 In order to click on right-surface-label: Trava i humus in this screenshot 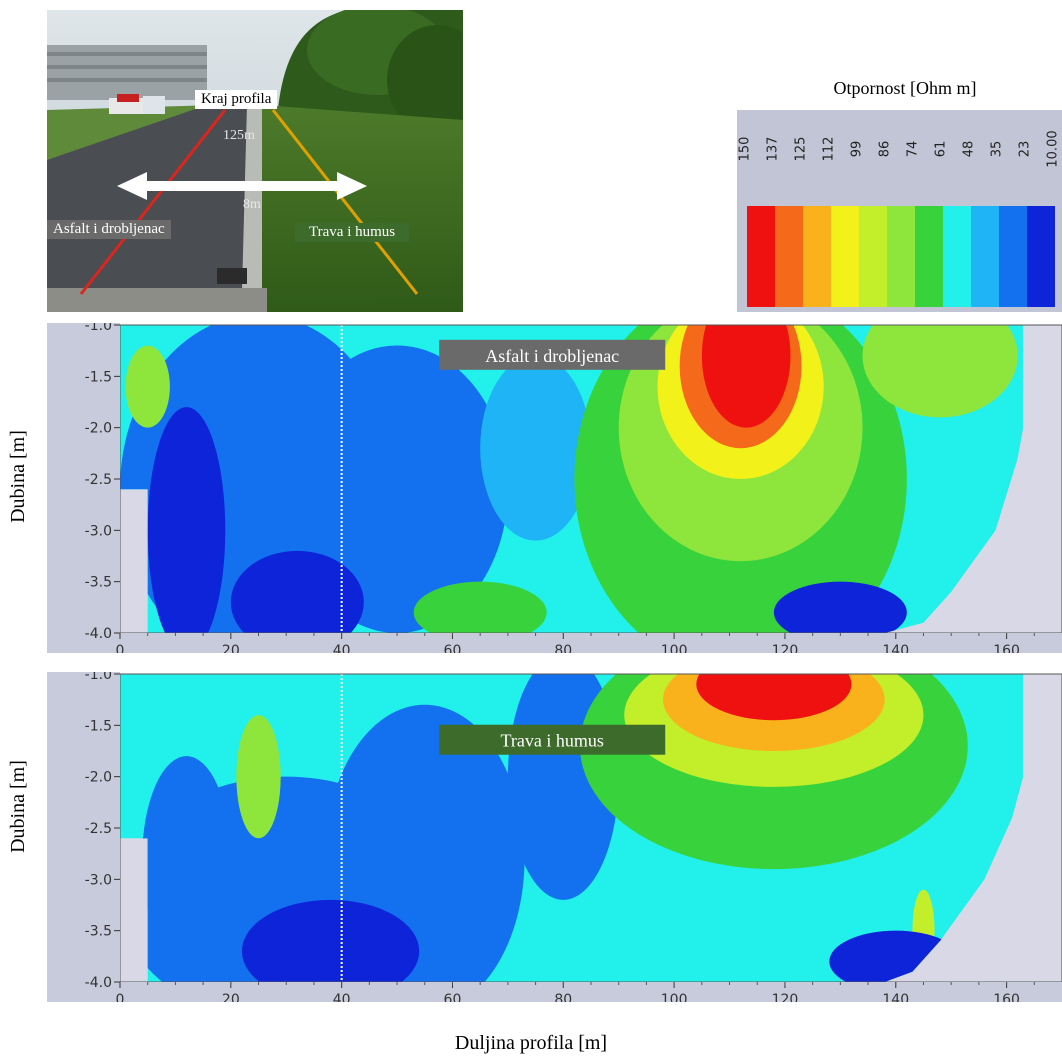, I will do `click(352, 232)`.